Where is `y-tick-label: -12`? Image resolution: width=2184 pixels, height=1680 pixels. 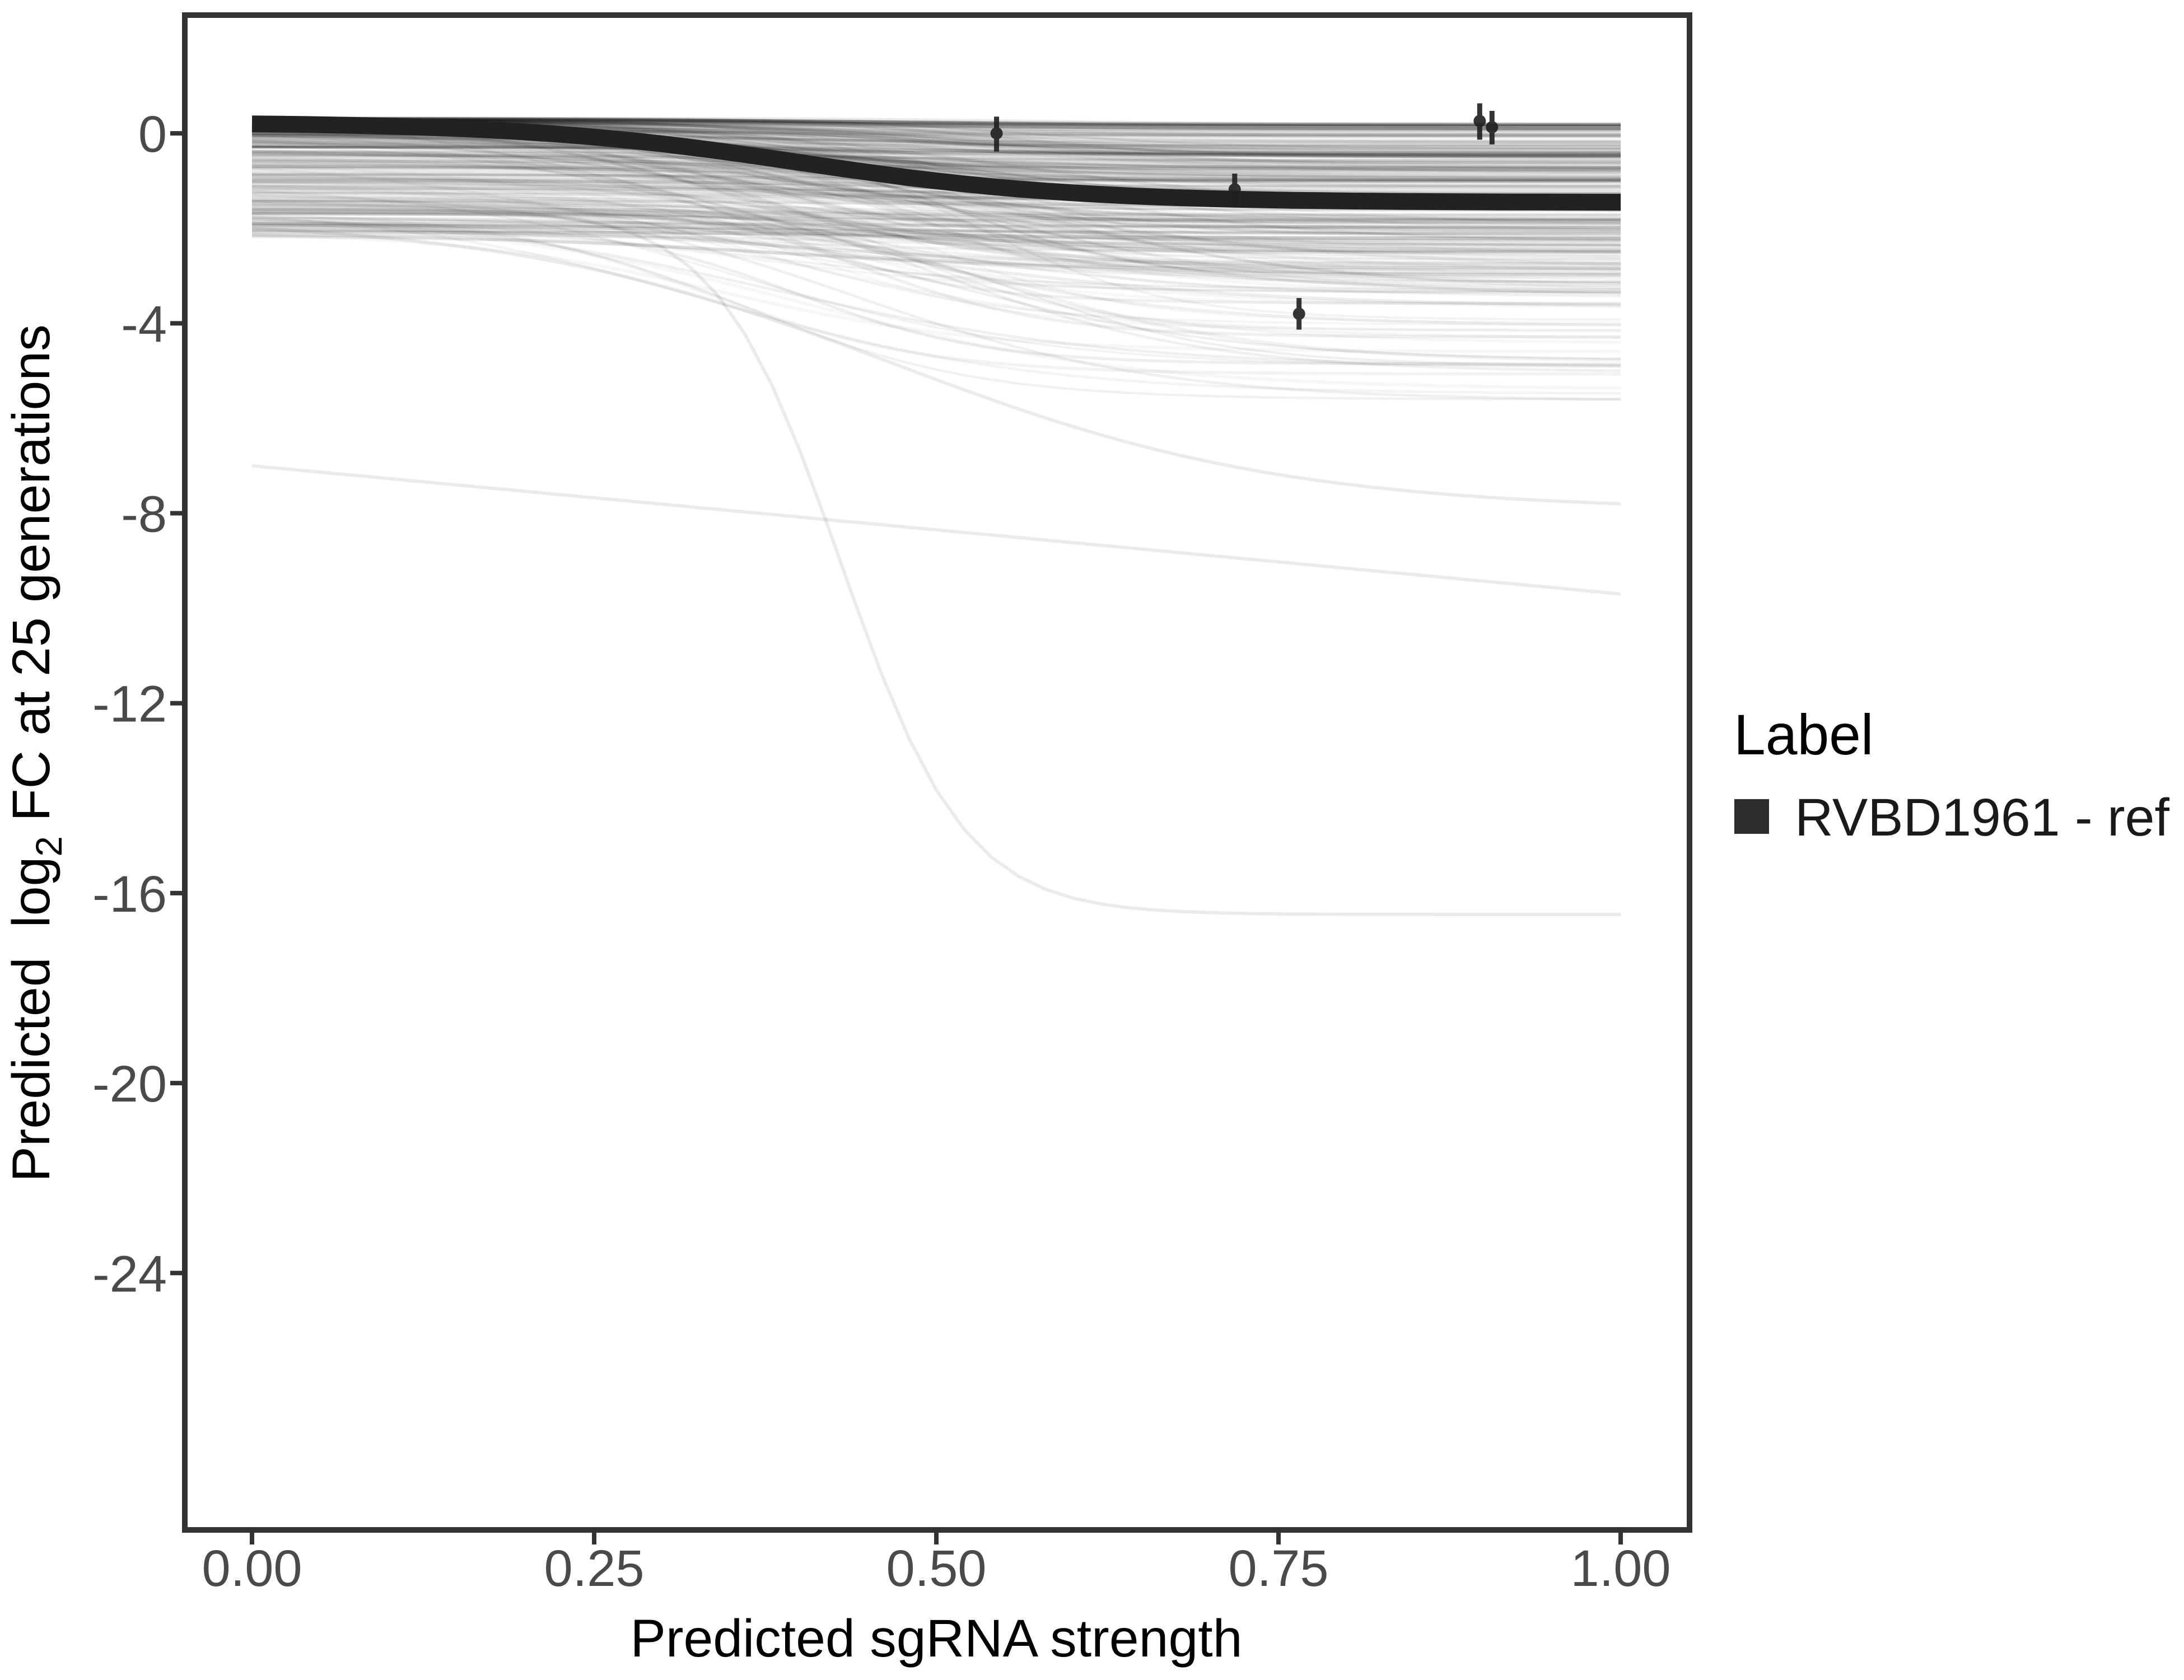
y-tick-label: -12 is located at coordinates (129, 705).